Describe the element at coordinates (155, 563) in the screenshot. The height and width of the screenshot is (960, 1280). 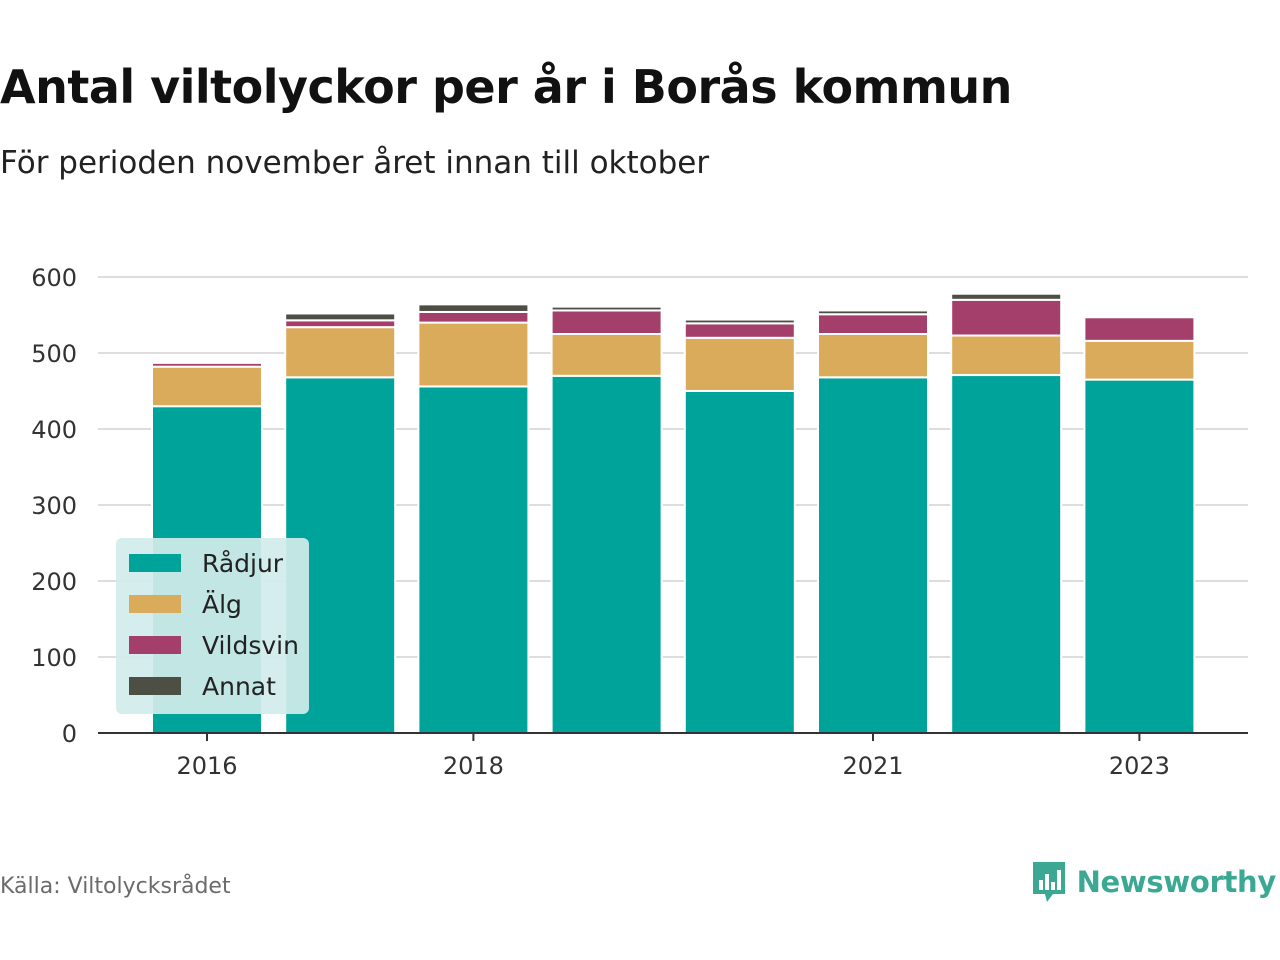
I see `legend-swatch-rådjur` at that location.